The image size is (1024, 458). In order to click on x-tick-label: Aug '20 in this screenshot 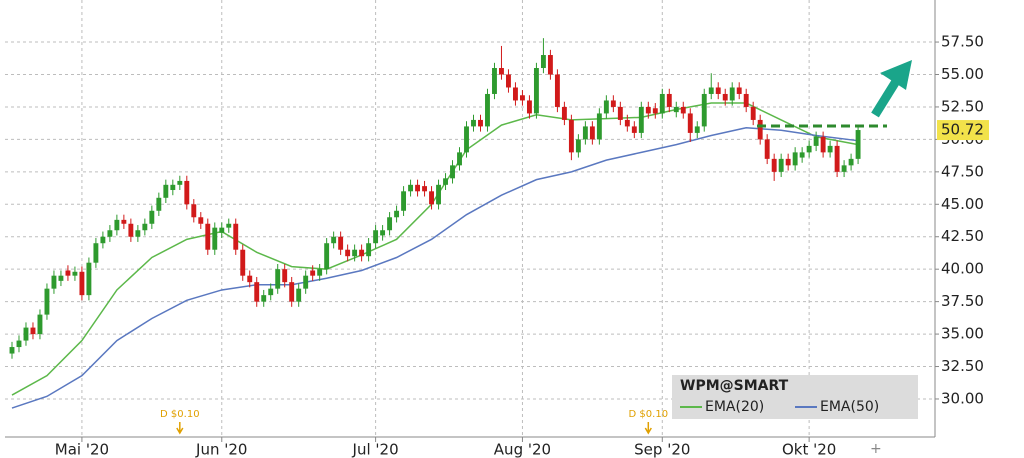, I will do `click(522, 449)`.